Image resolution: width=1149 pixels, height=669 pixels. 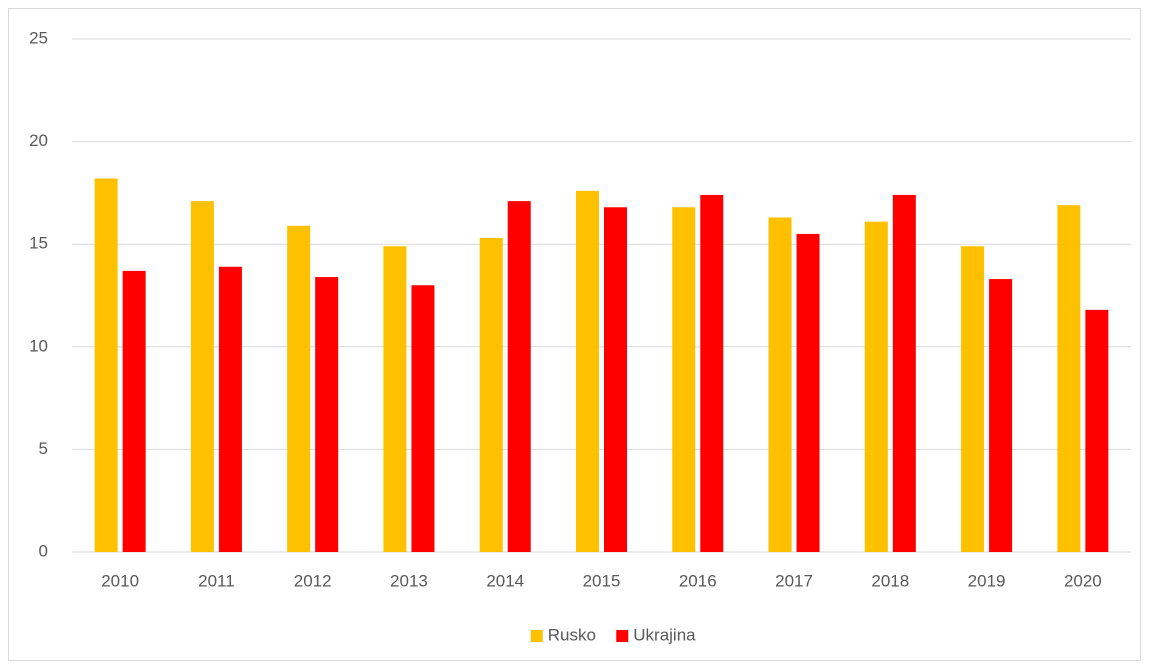 What do you see at coordinates (43, 550) in the screenshot?
I see `y-tick-label: 0` at bounding box center [43, 550].